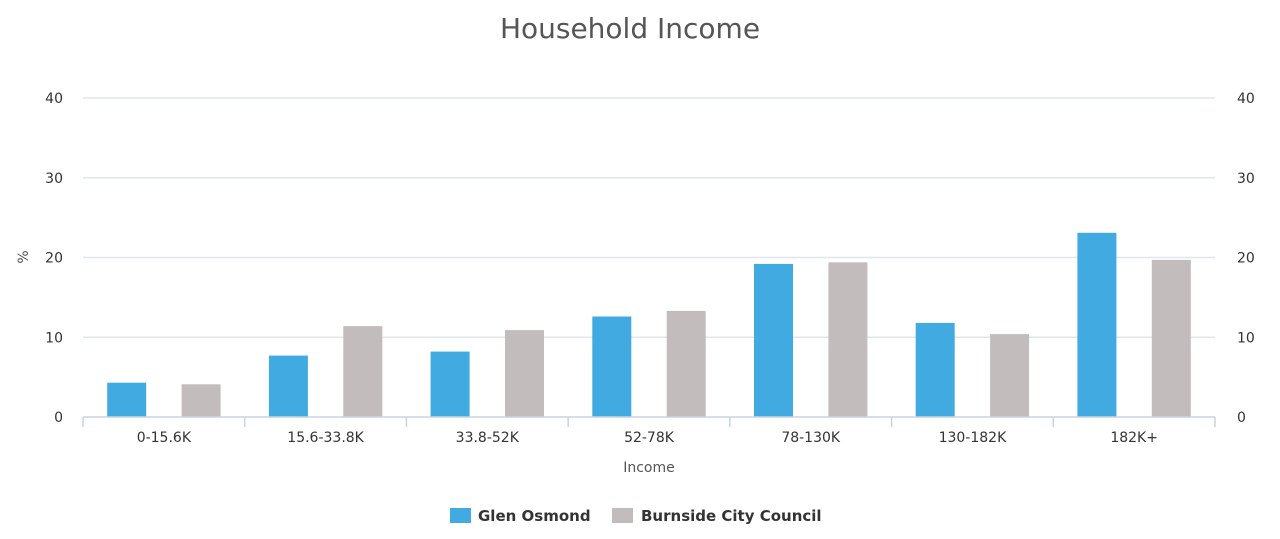 This screenshot has height=539, width=1280. I want to click on x-tick-label: 52-78K, so click(649, 438).